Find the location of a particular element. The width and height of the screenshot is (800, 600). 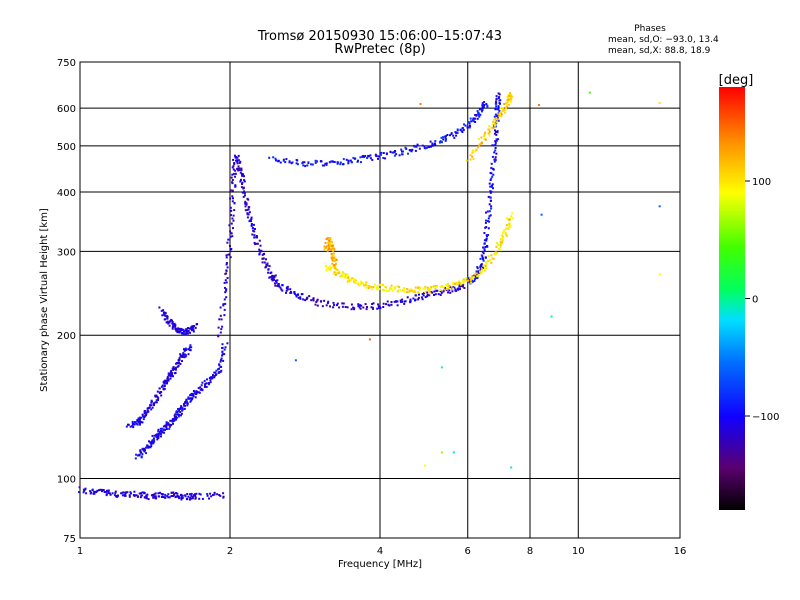

colorbar-tick-label: −100 is located at coordinates (765, 417).